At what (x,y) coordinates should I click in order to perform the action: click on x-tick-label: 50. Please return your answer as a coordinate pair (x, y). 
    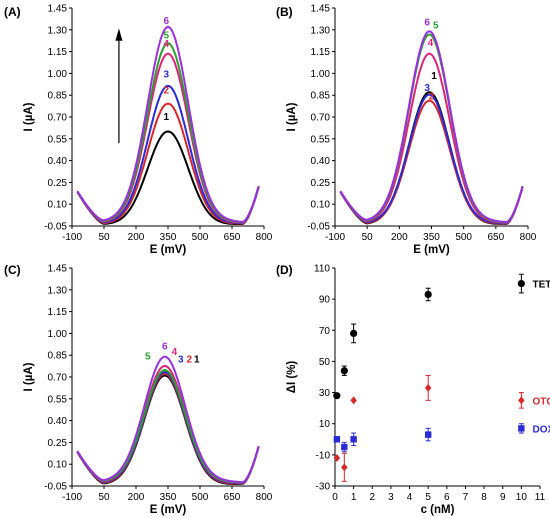
    Looking at the image, I should click on (104, 497).